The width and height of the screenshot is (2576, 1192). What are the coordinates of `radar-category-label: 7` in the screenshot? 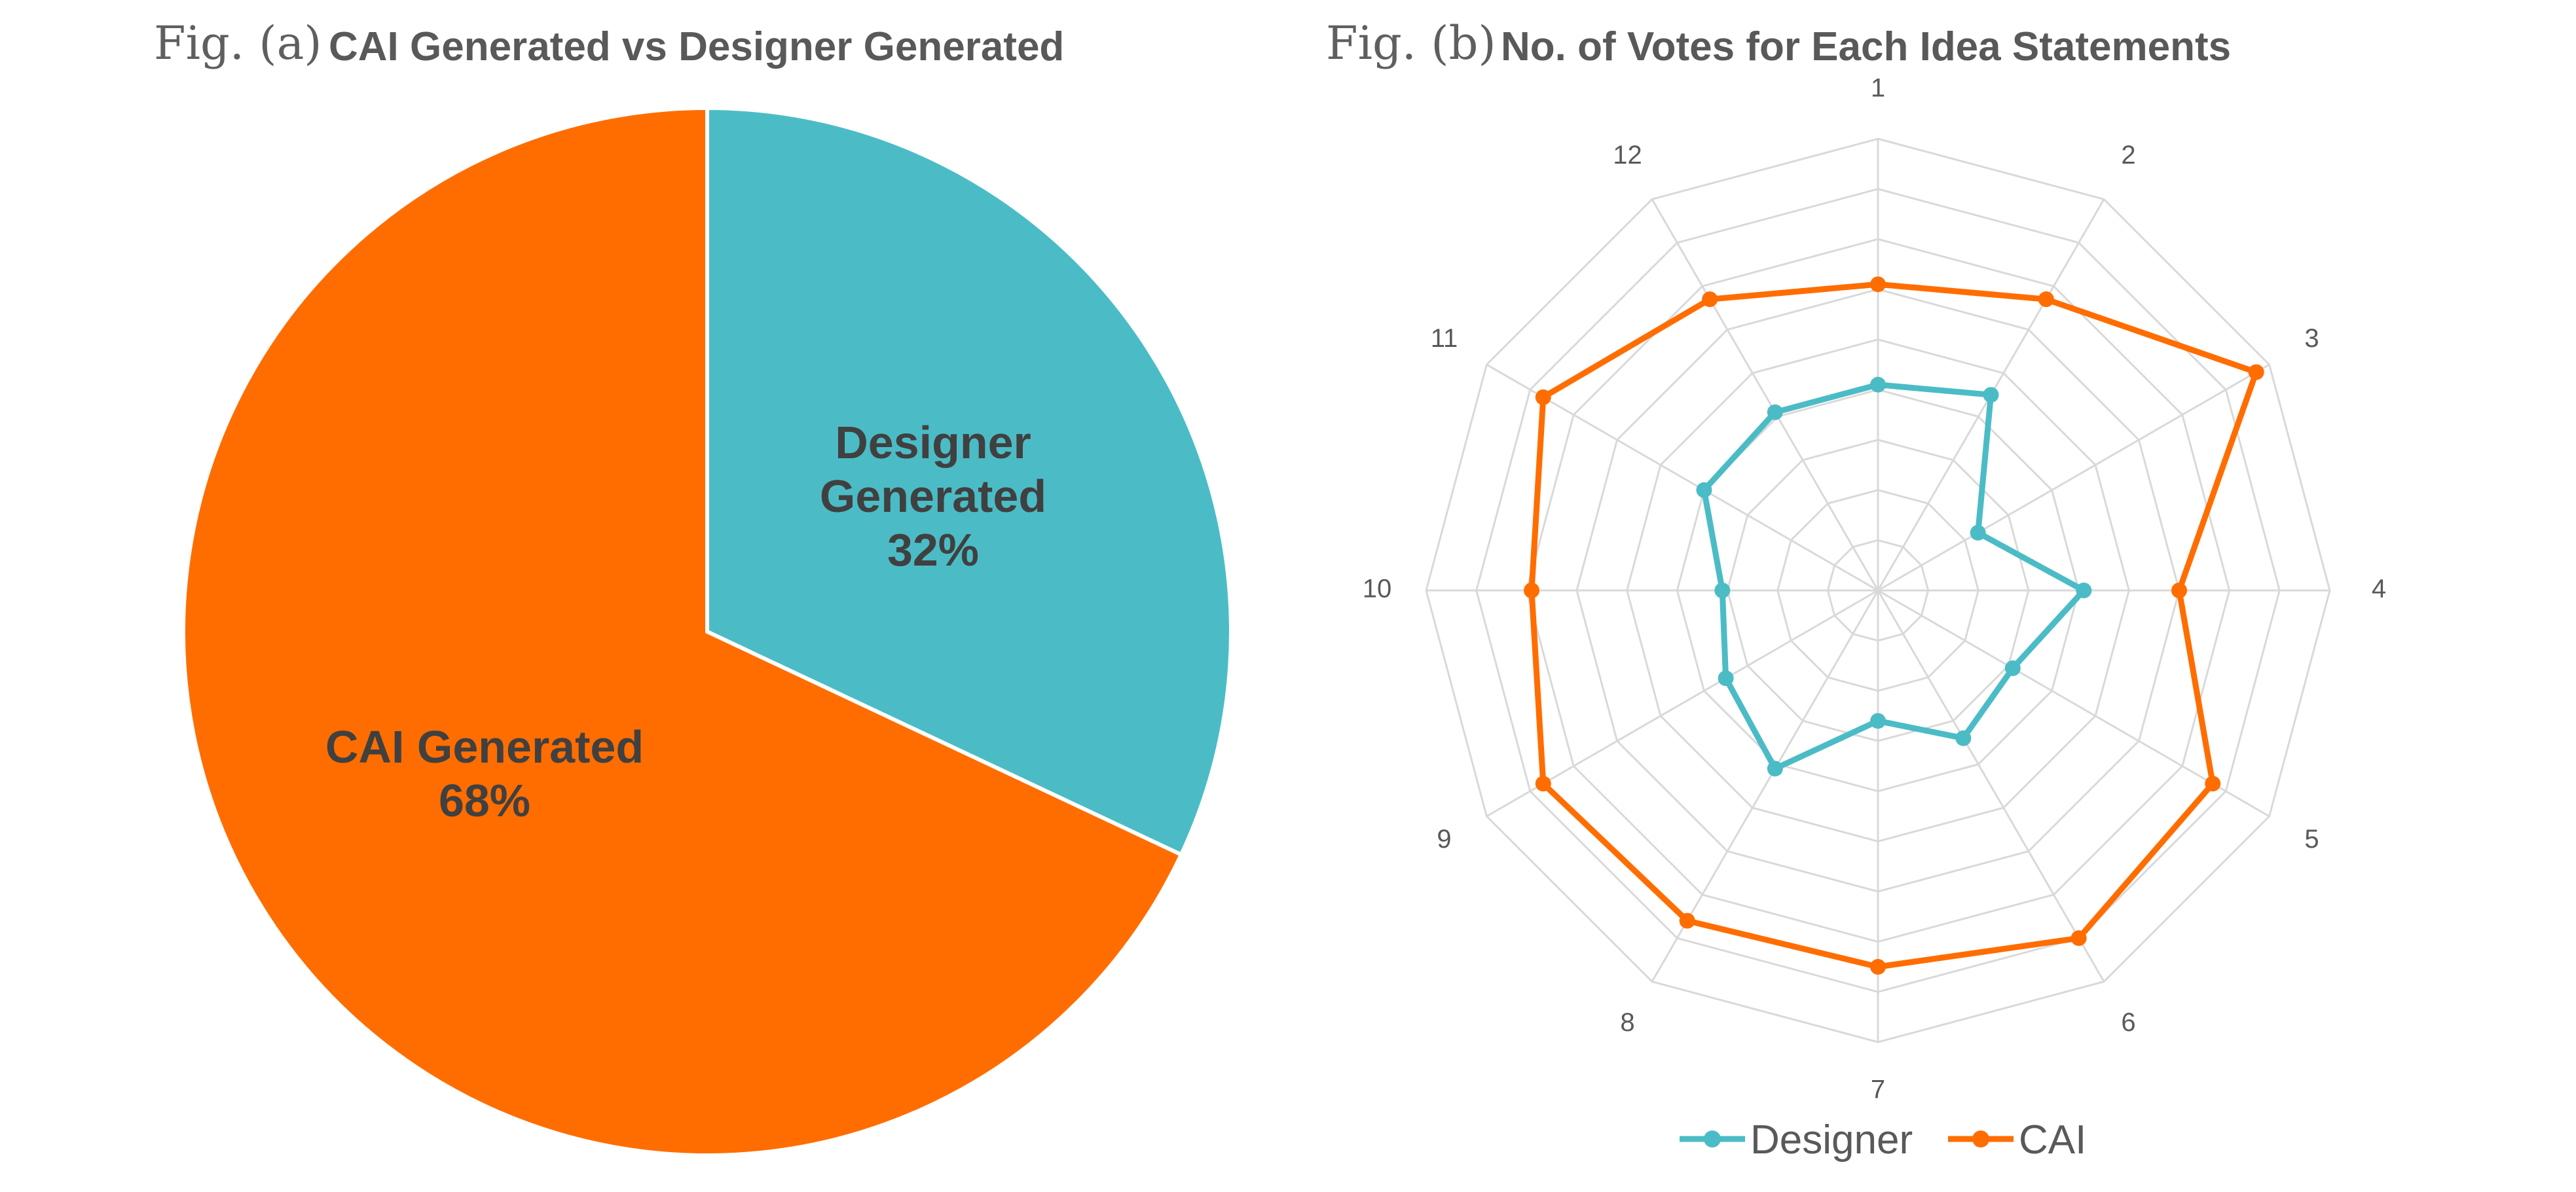 It's located at (1878, 1089).